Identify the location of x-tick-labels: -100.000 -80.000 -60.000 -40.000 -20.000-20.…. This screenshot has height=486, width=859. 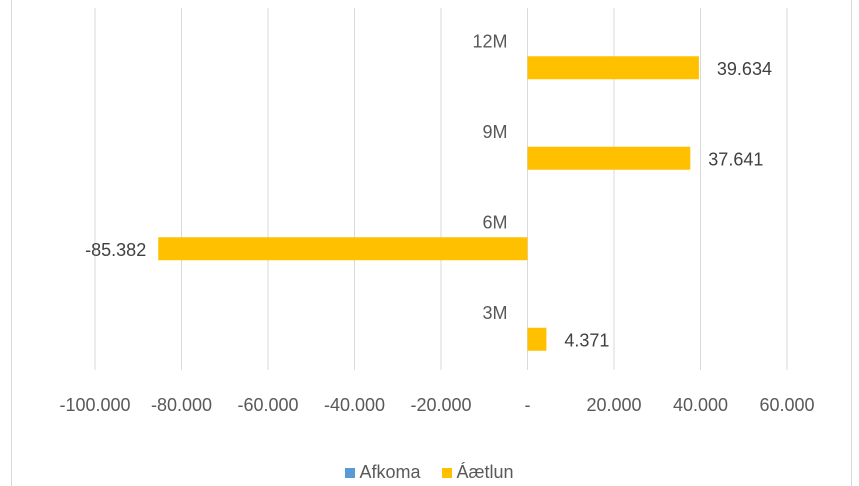
(436, 405).